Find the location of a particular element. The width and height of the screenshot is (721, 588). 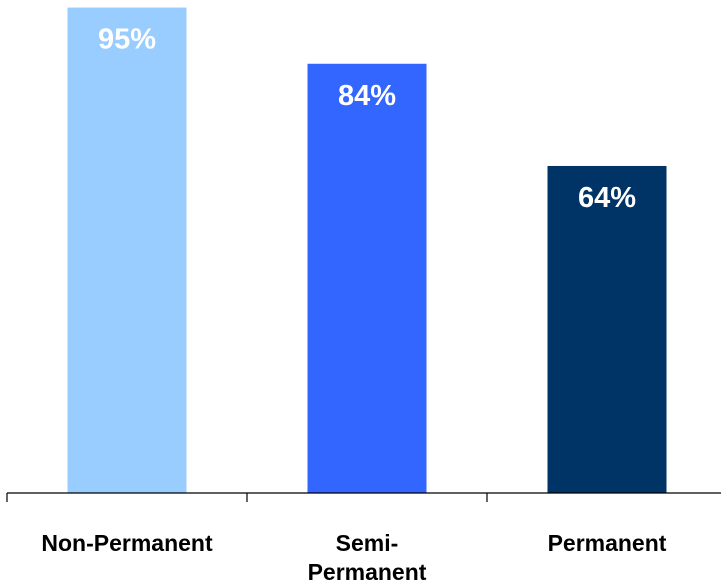

bar-non-permanent is located at coordinates (127, 250).